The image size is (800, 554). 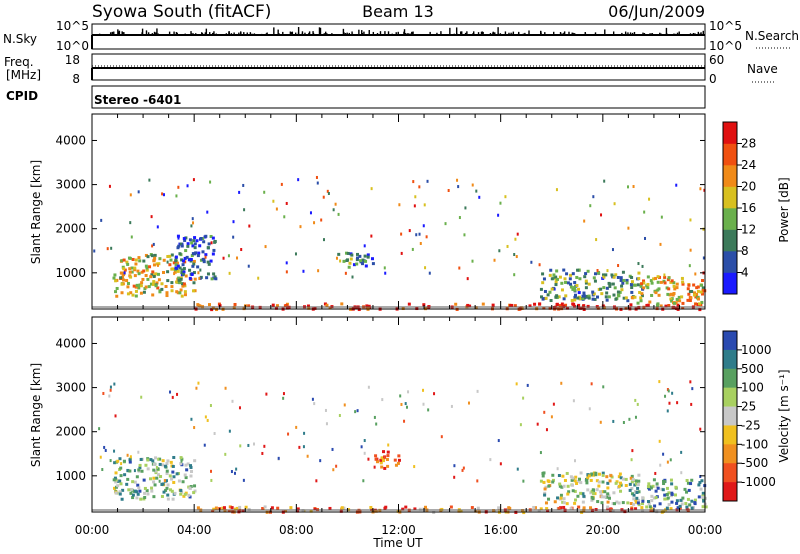 I want to click on colorbar-tick-label: 500, so click(x=752, y=369).